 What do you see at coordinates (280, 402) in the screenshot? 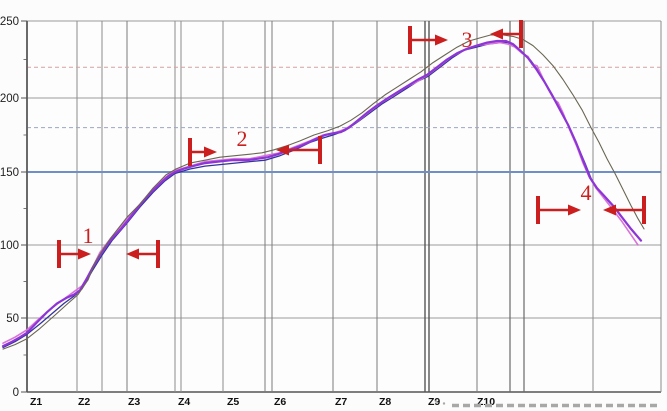
I see `zone-label-Z6: Z6` at bounding box center [280, 402].